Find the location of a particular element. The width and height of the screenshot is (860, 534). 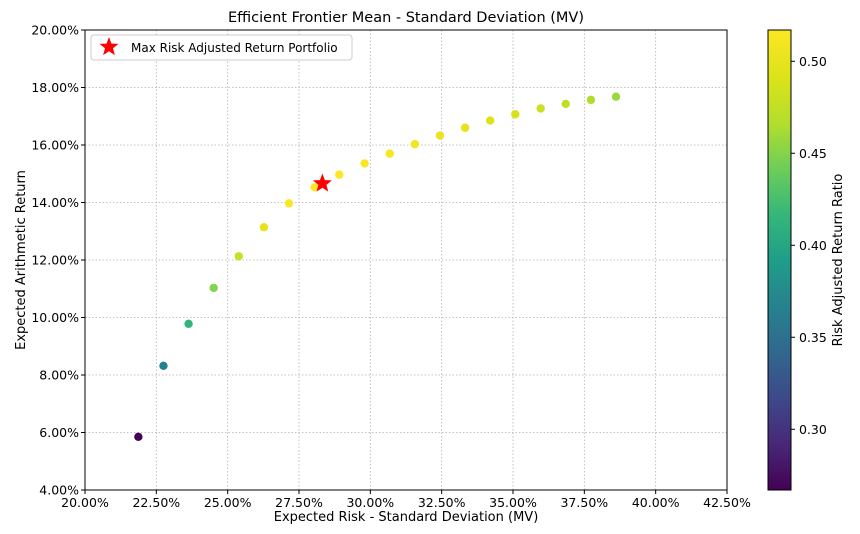

colorbar-tick-label: 0.30 is located at coordinates (813, 429).